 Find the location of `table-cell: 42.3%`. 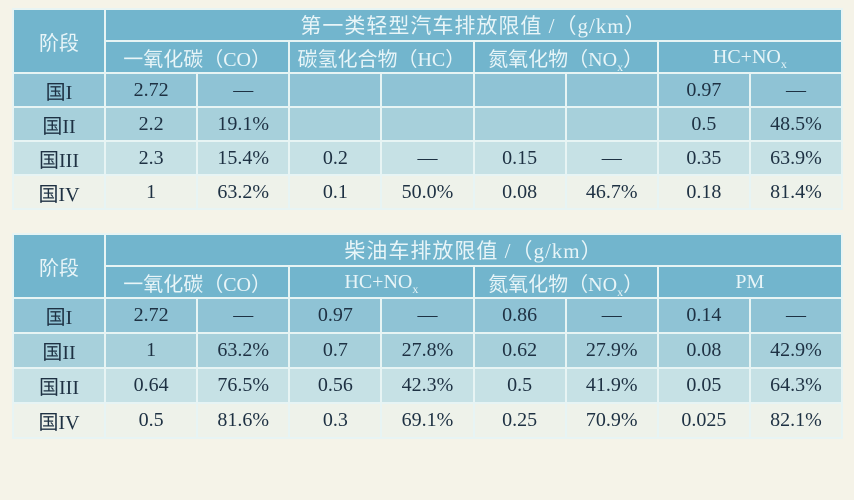

table-cell: 42.3% is located at coordinates (427, 385).